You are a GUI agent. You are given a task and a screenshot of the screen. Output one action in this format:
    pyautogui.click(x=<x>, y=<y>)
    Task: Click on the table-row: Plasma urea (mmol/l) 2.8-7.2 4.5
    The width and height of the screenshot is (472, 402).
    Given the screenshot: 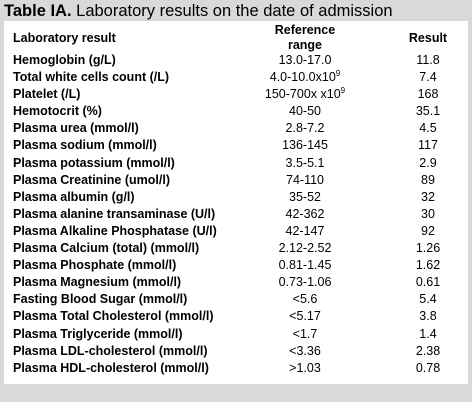 What is the action you would take?
    pyautogui.click(x=236, y=128)
    